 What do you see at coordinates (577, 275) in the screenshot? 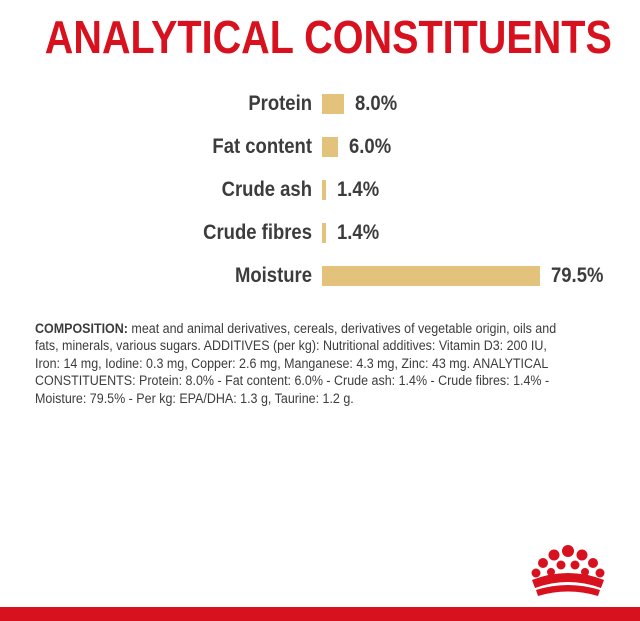
I see `bar-value-label: 79.5%` at bounding box center [577, 275].